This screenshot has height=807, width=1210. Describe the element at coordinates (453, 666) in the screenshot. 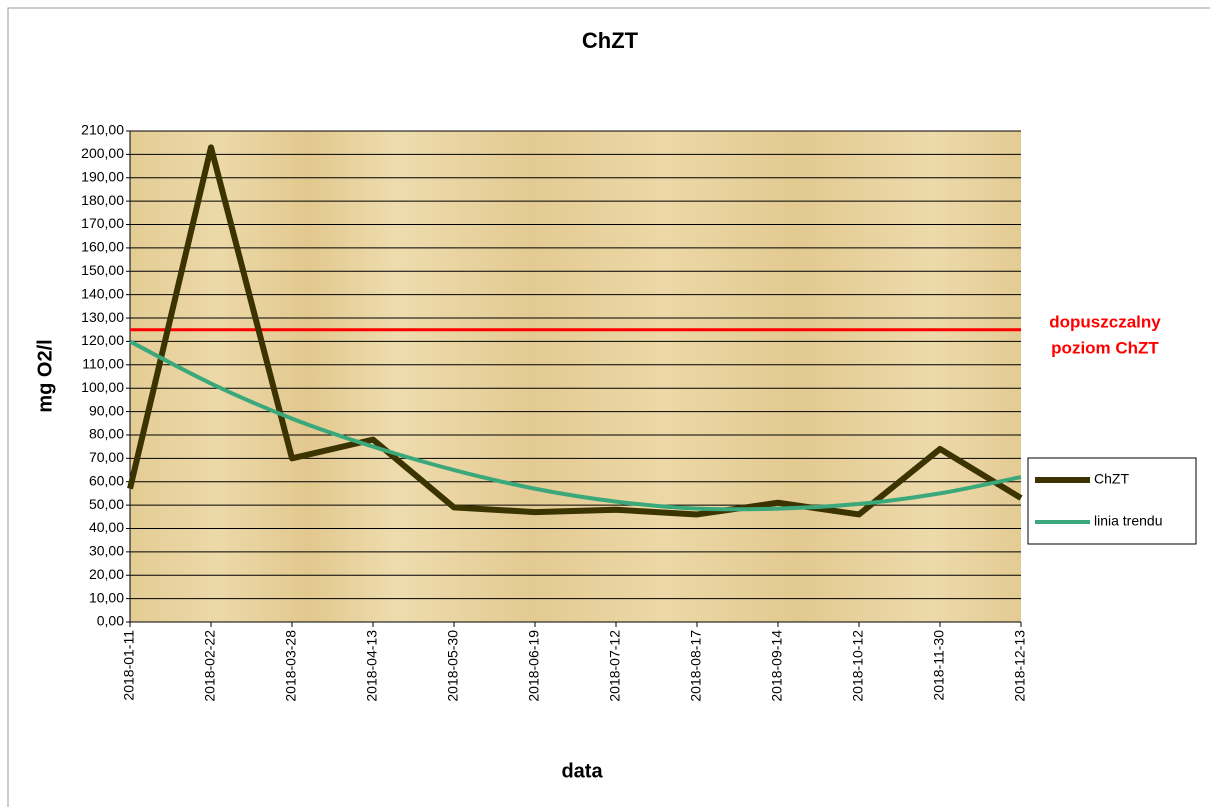

I see `x-tick-label: 2018-05-30` at that location.